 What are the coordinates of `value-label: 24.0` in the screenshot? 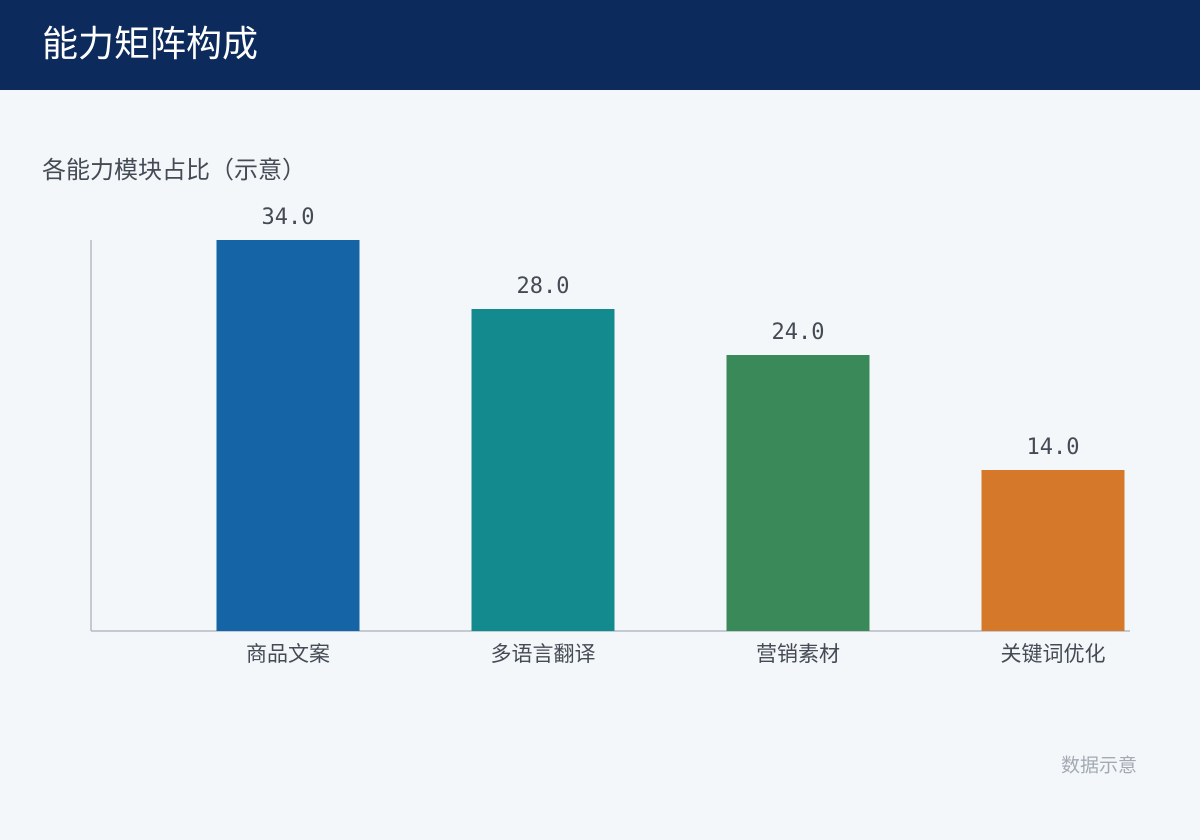 It's located at (798, 332).